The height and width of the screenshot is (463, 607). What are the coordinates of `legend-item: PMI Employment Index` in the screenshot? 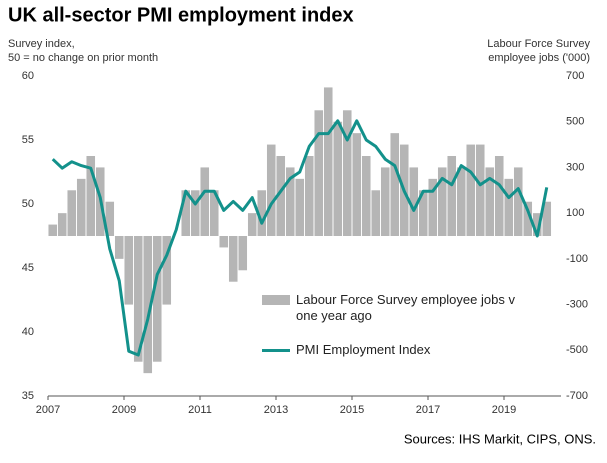 It's located at (407, 350).